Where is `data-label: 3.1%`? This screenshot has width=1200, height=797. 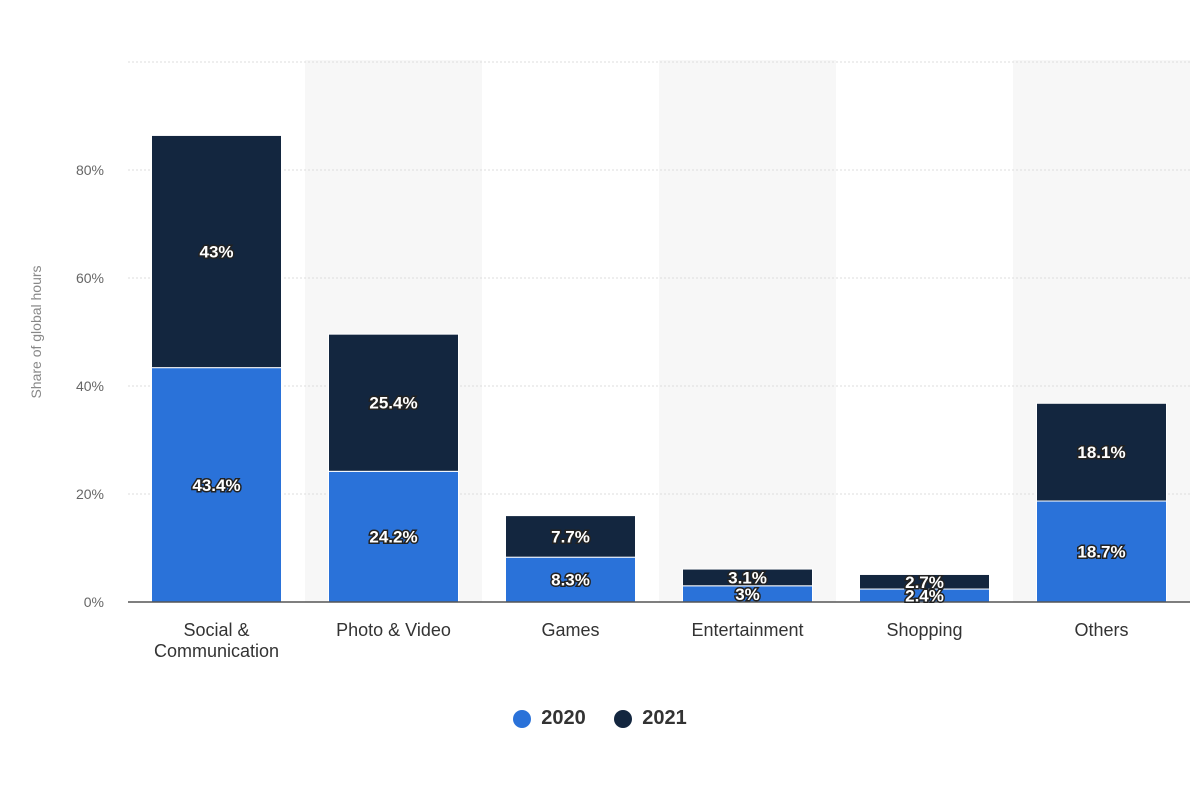 data-label: 3.1% is located at coordinates (747, 577).